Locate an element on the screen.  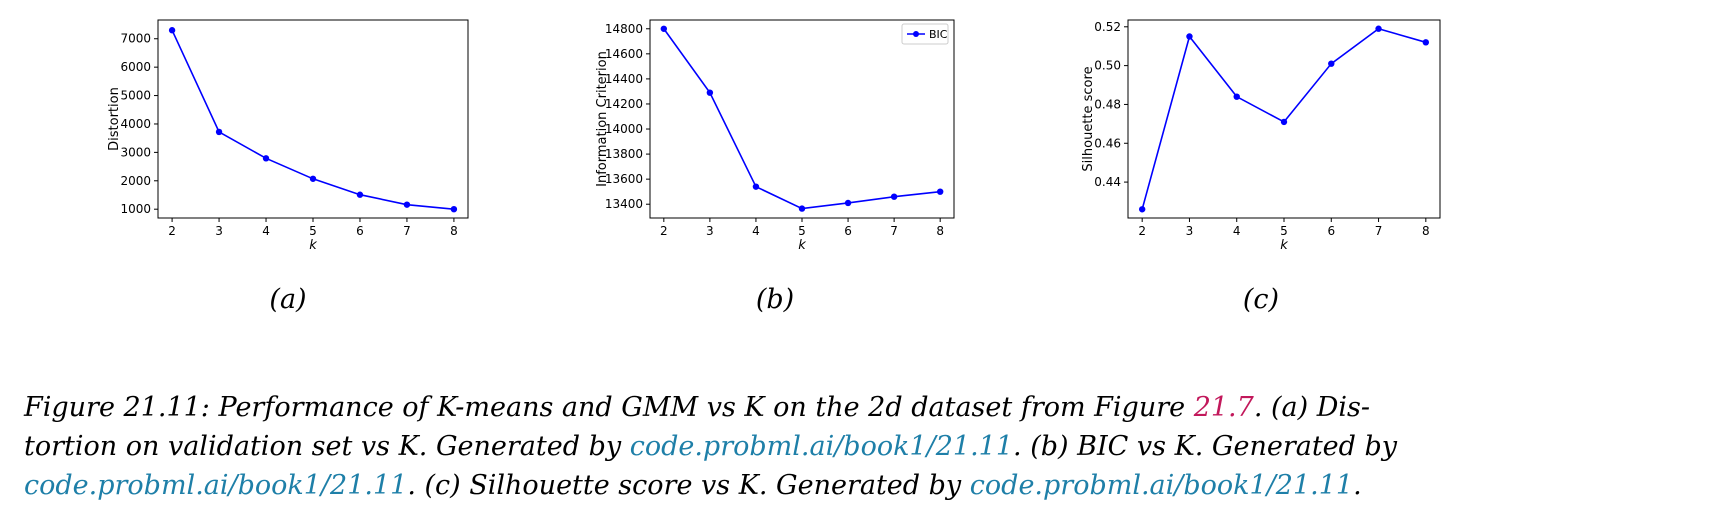
y-tick-label: 14200 is located at coordinates (624, 104).